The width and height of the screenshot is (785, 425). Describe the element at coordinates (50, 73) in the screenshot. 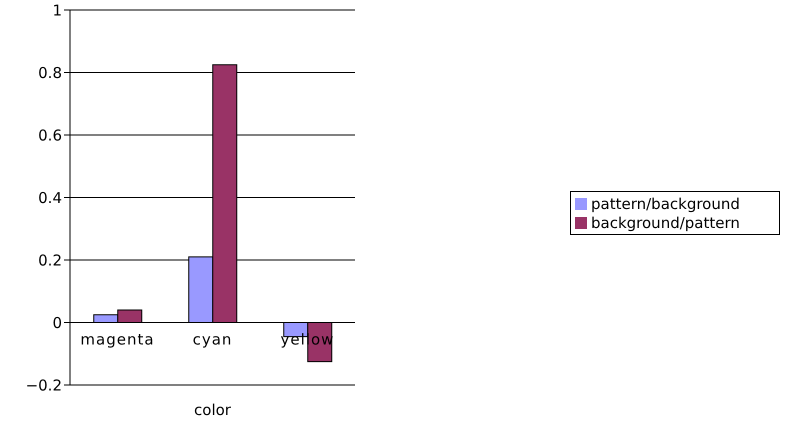

I see `y-tick-label: 0.8` at that location.